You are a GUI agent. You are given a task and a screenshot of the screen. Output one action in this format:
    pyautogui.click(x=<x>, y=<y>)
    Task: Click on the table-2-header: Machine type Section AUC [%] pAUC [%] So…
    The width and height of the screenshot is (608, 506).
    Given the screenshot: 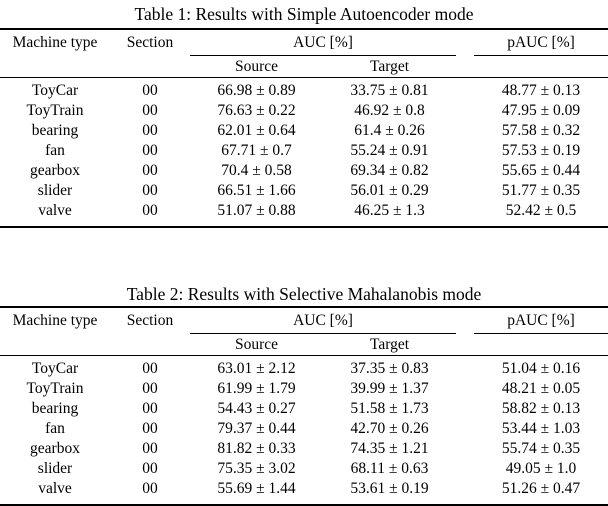 What is the action you would take?
    pyautogui.click(x=304, y=331)
    